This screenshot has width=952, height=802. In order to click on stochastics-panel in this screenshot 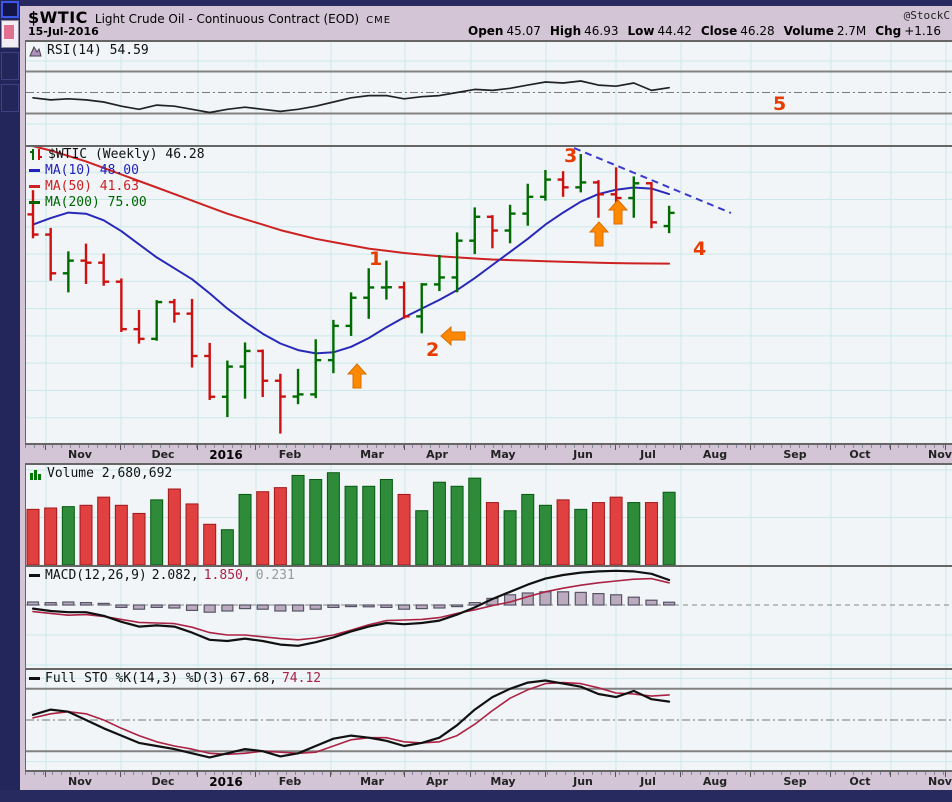, I will do `click(488, 720)`.